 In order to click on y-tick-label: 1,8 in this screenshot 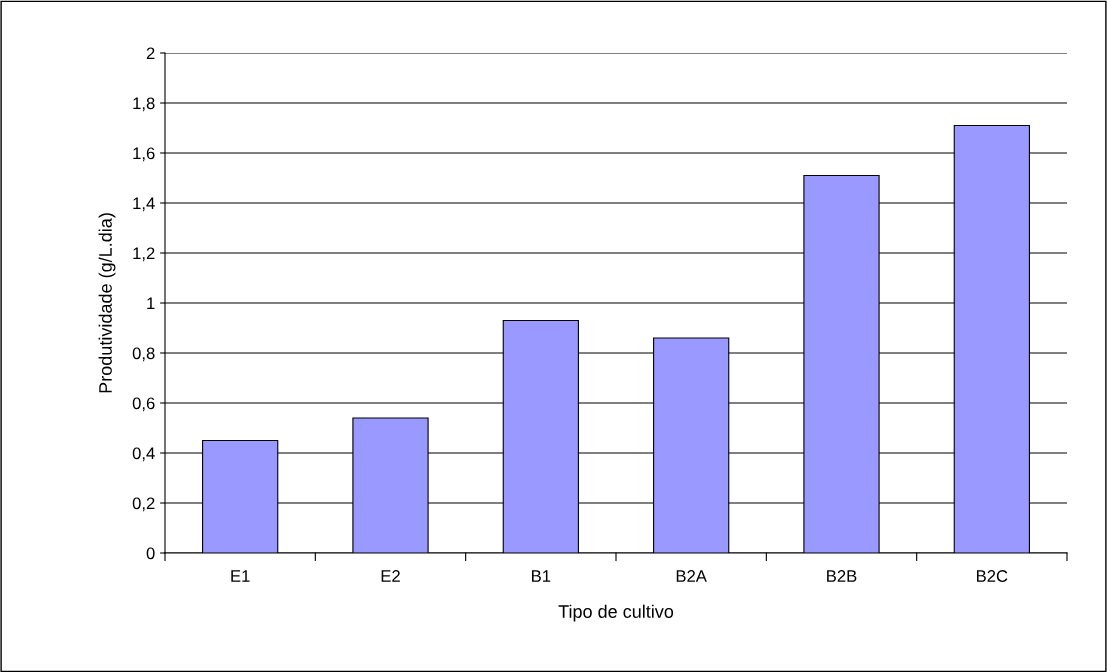, I will do `click(144, 104)`.